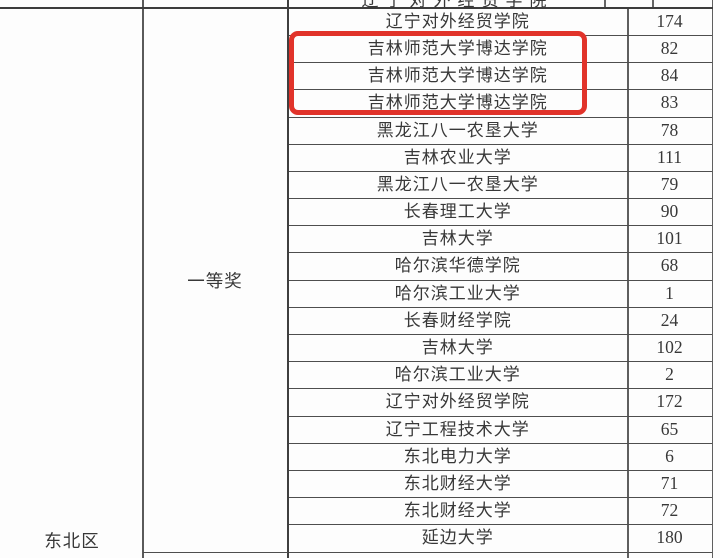 The image size is (720, 558). I want to click on count-cell: 174, so click(669, 20).